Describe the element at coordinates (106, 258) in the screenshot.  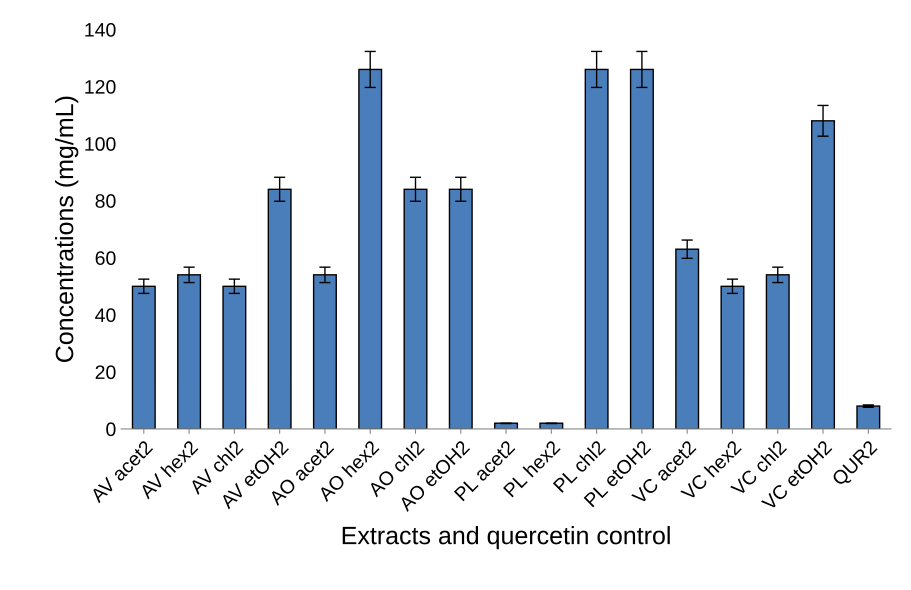
I see `y-tick-label: 60` at that location.